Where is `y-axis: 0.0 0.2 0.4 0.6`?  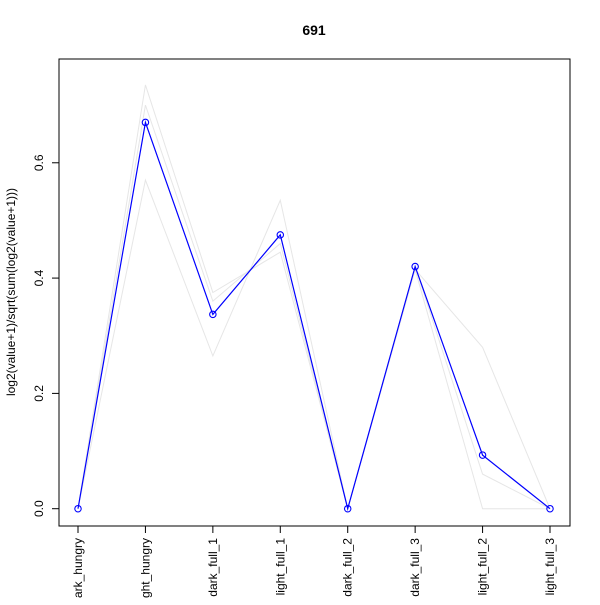 y-axis: 0.0 0.2 0.4 0.6 is located at coordinates (46, 335).